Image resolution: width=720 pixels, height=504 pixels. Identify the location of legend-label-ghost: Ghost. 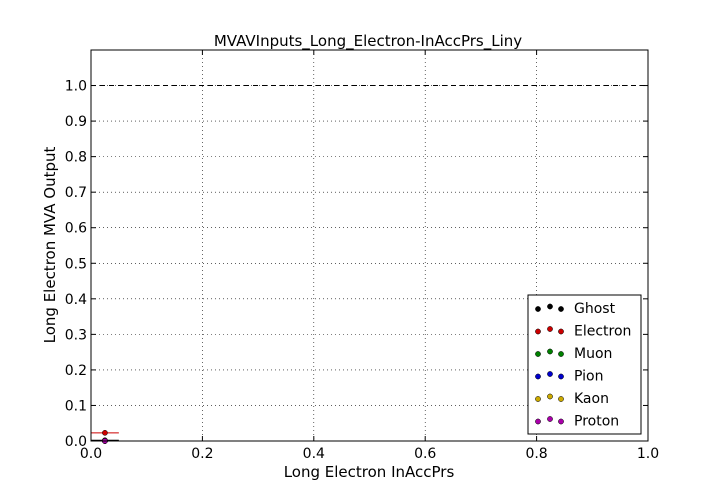
(595, 309).